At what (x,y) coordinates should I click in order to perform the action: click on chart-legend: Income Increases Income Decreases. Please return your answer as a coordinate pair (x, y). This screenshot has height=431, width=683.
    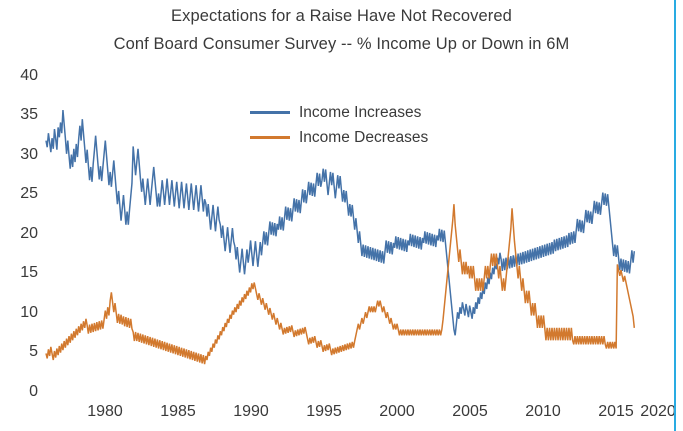
    Looking at the image, I should click on (365, 125).